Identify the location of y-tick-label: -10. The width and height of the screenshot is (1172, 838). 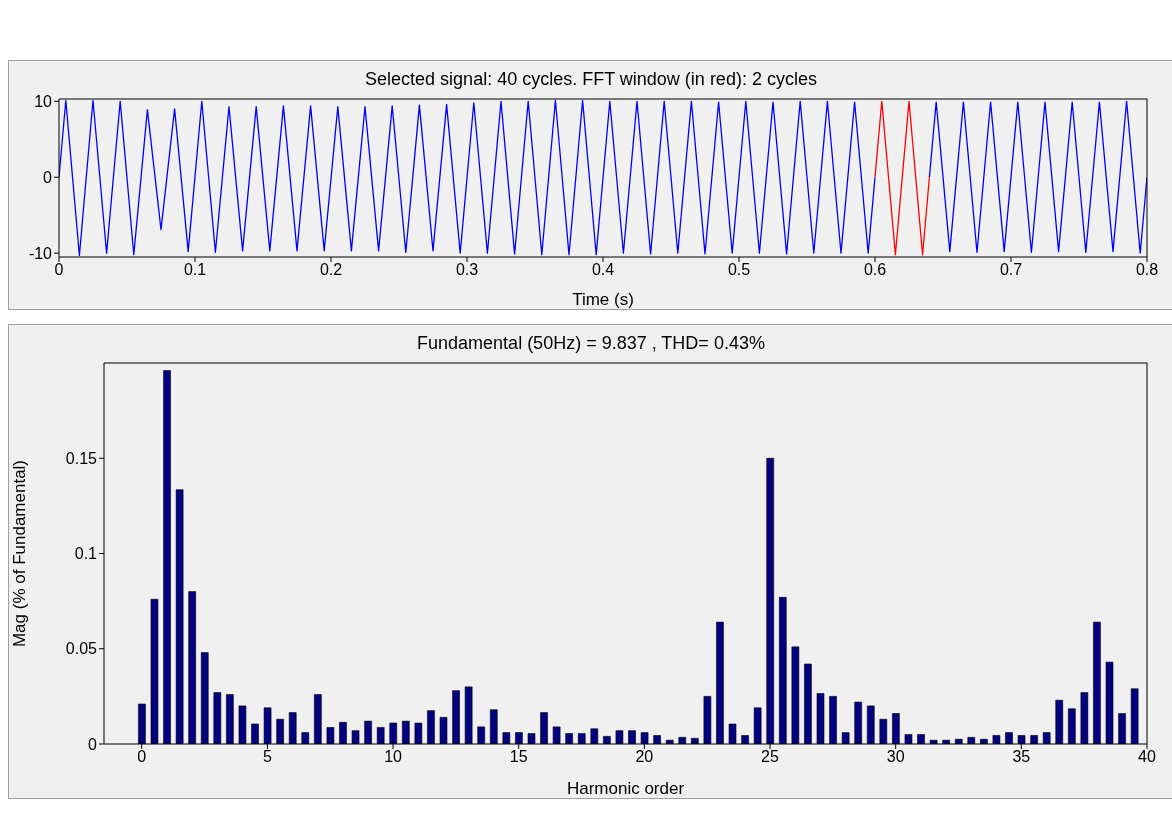
(40, 253).